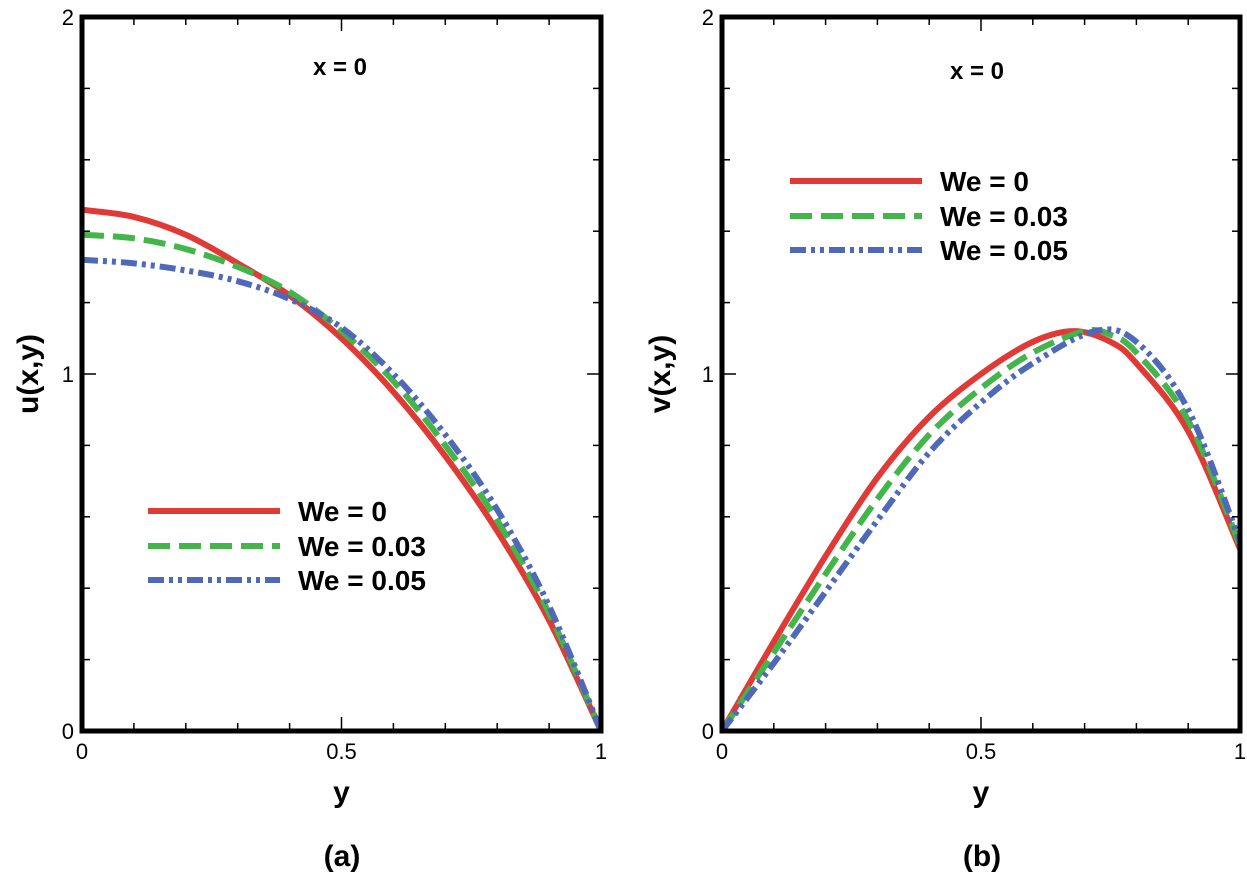 The image size is (1247, 879). I want to click on panel-label: (b), so click(982, 856).